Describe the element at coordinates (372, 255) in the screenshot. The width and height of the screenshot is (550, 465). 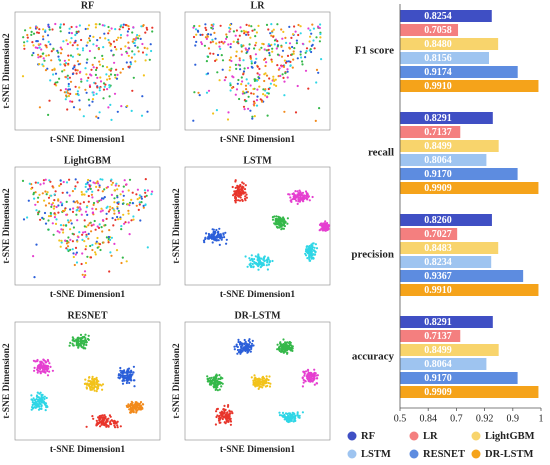
I see `category-label: precision` at that location.